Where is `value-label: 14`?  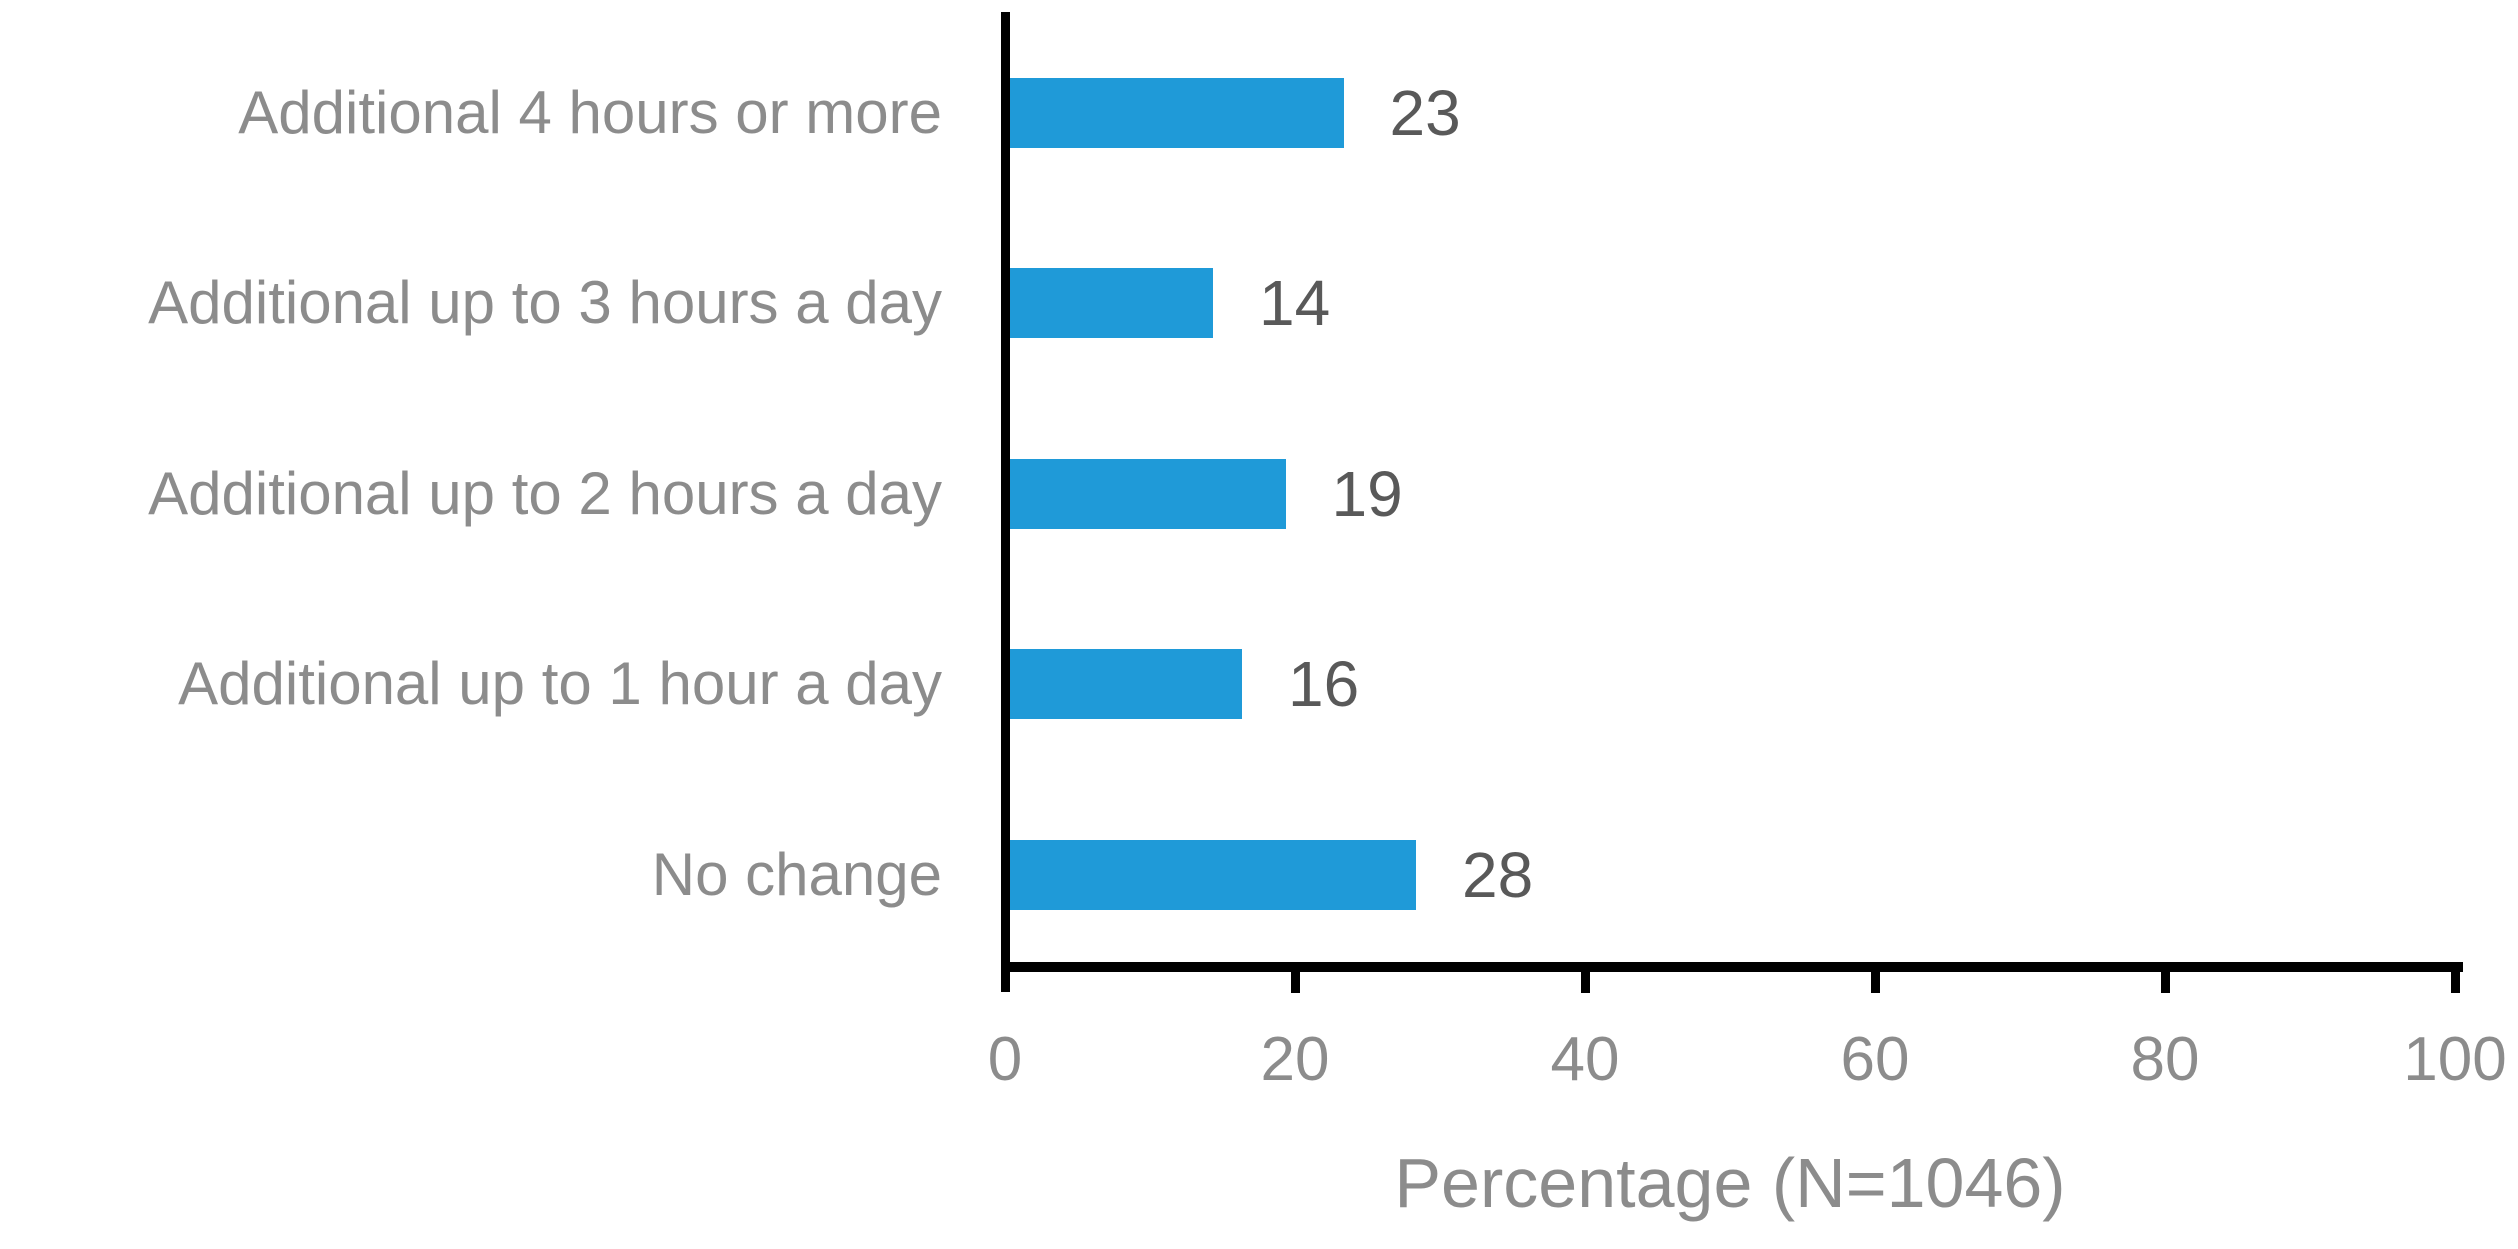 value-label: 14 is located at coordinates (1295, 303).